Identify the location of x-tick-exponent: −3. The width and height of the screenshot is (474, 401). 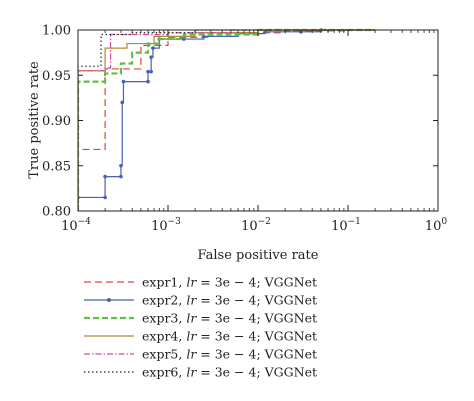
(175, 222).